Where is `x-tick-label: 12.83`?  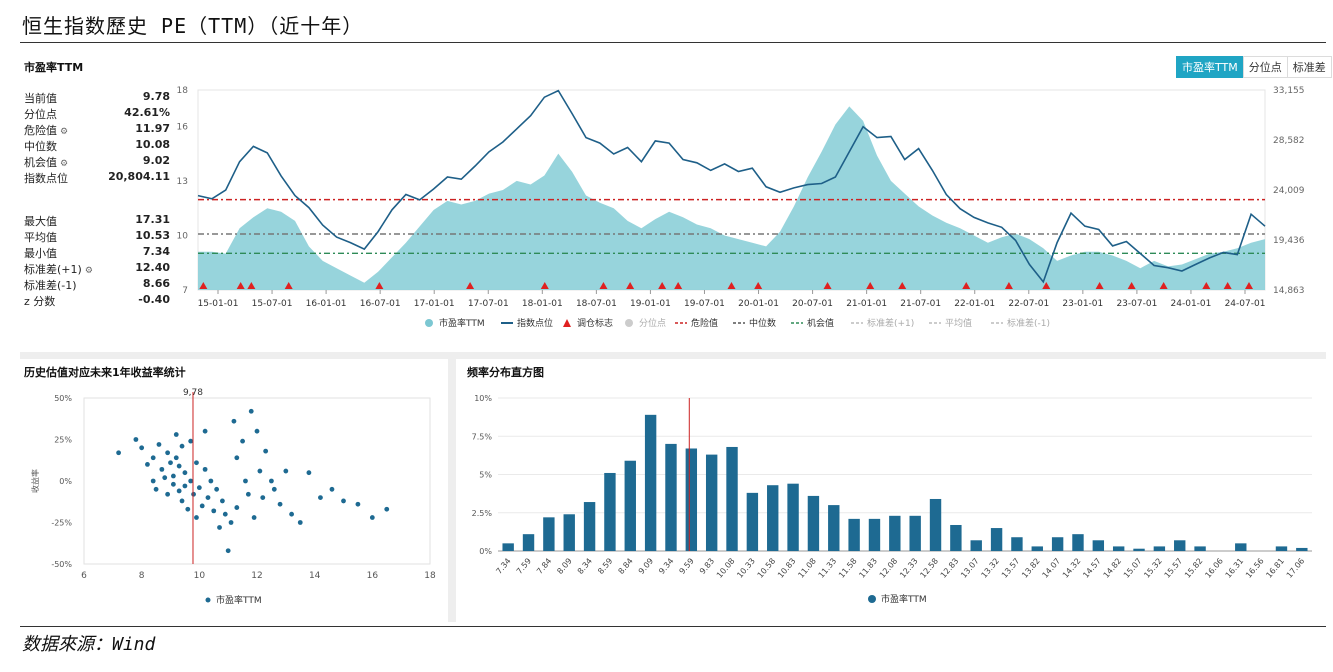 x-tick-label: 12.83 is located at coordinates (950, 568).